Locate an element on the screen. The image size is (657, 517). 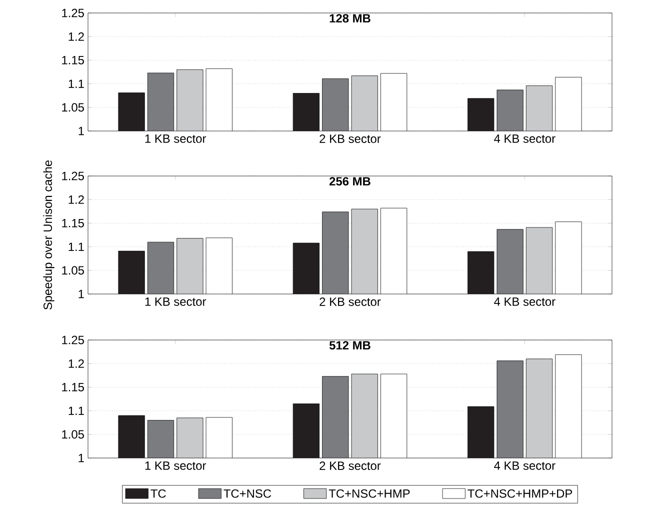
y-axis-title: Speedup over Unison cache is located at coordinates (48, 235).